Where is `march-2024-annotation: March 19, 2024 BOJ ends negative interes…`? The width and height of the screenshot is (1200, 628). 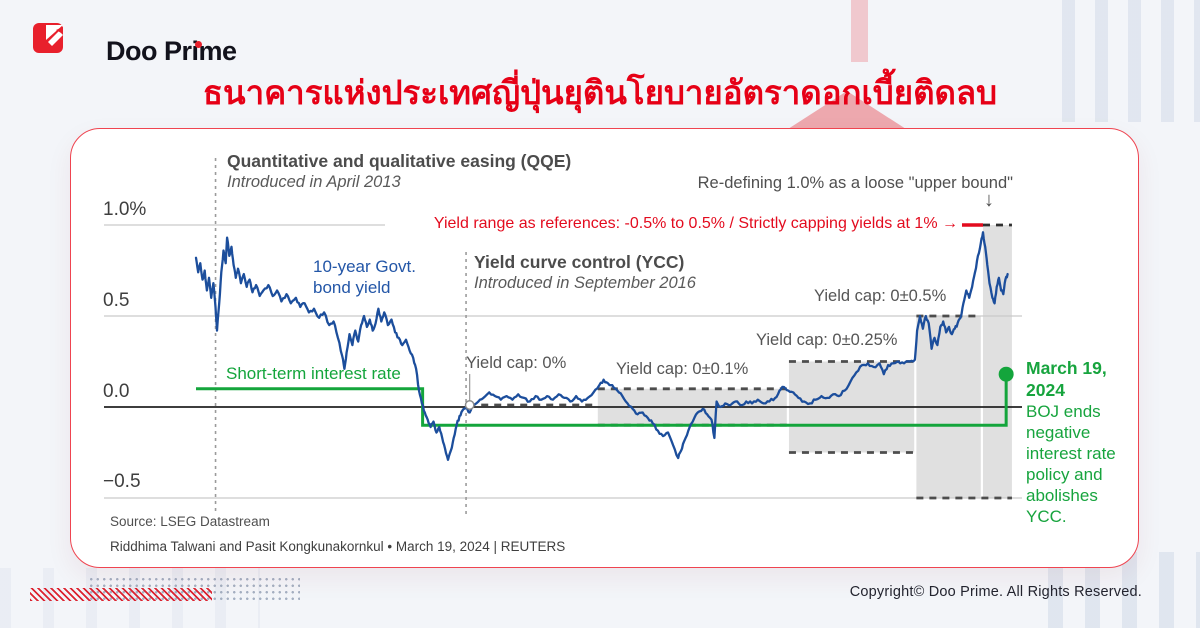
march-2024-annotation: March 19, 2024 BOJ ends negative interes… is located at coordinates (1083, 442).